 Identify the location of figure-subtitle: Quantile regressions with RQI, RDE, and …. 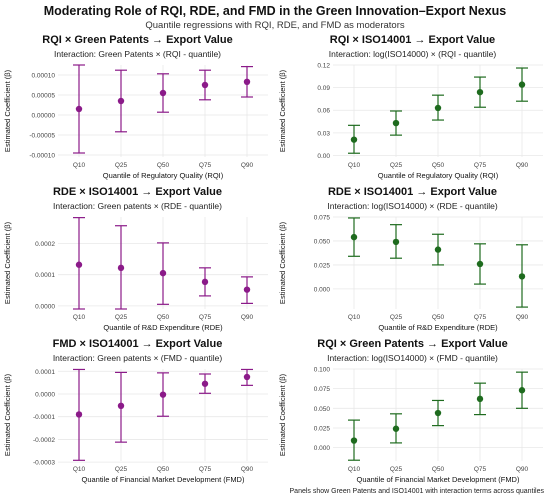
(275, 25).